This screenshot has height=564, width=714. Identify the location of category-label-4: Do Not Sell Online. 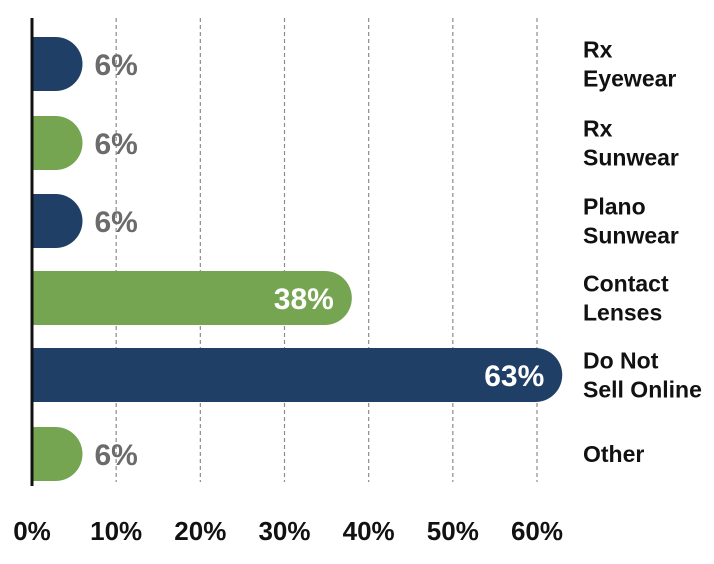
(642, 375).